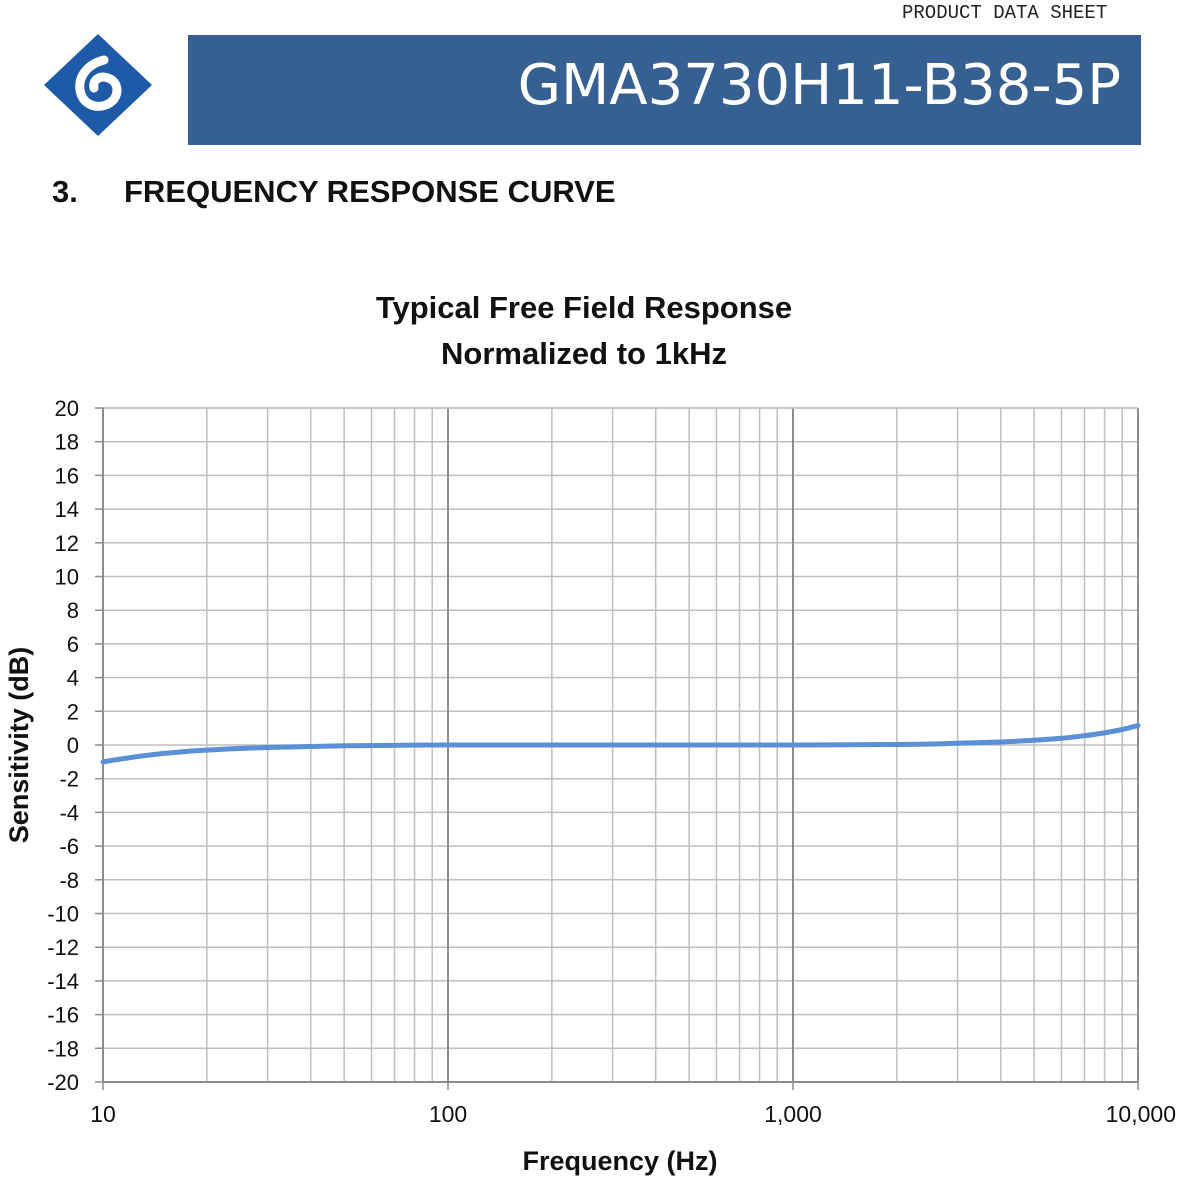 Image resolution: width=1200 pixels, height=1187 pixels. What do you see at coordinates (69, 880) in the screenshot?
I see `y-tick-label: -8` at bounding box center [69, 880].